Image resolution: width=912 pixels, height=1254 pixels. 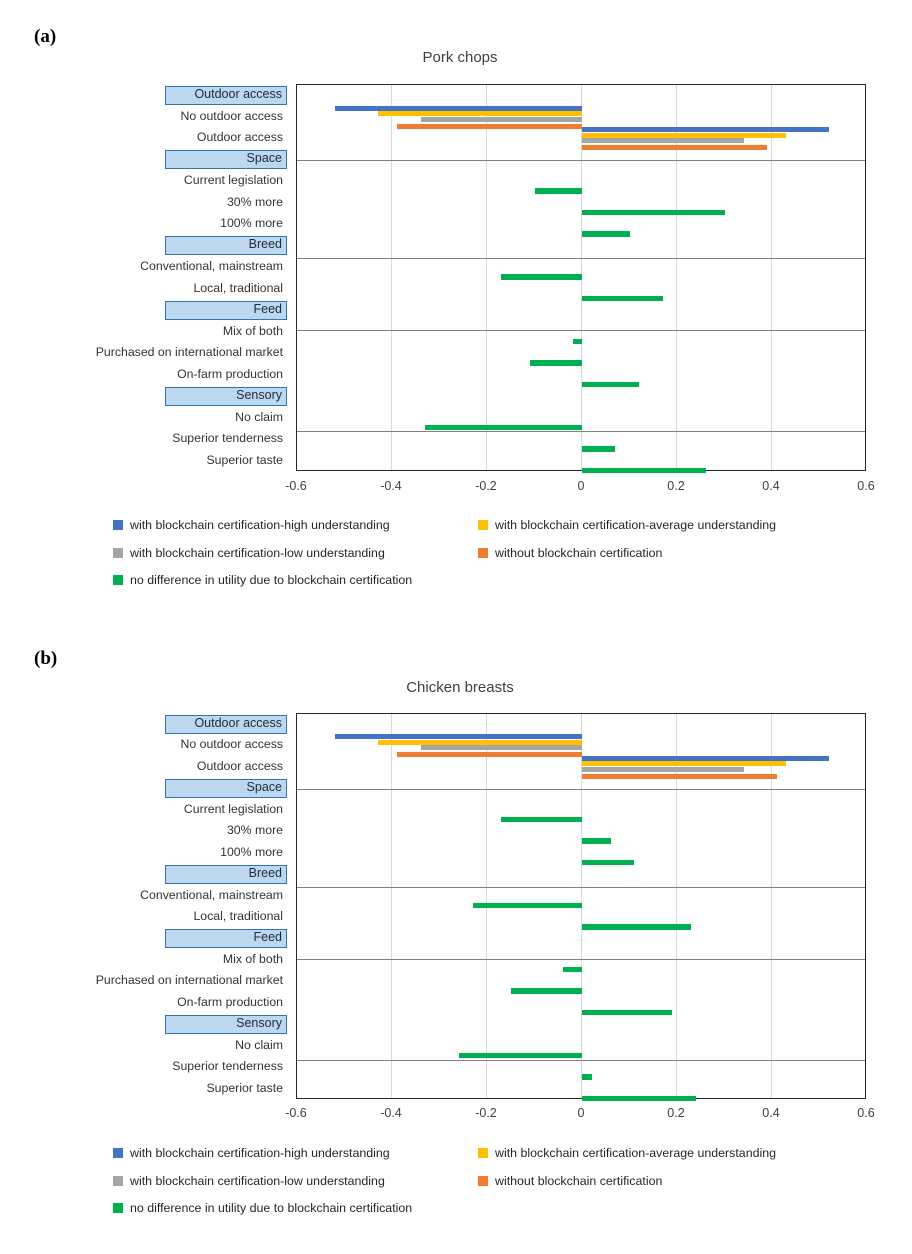 I want to click on category-label: Local, traditional, so click(x=238, y=916).